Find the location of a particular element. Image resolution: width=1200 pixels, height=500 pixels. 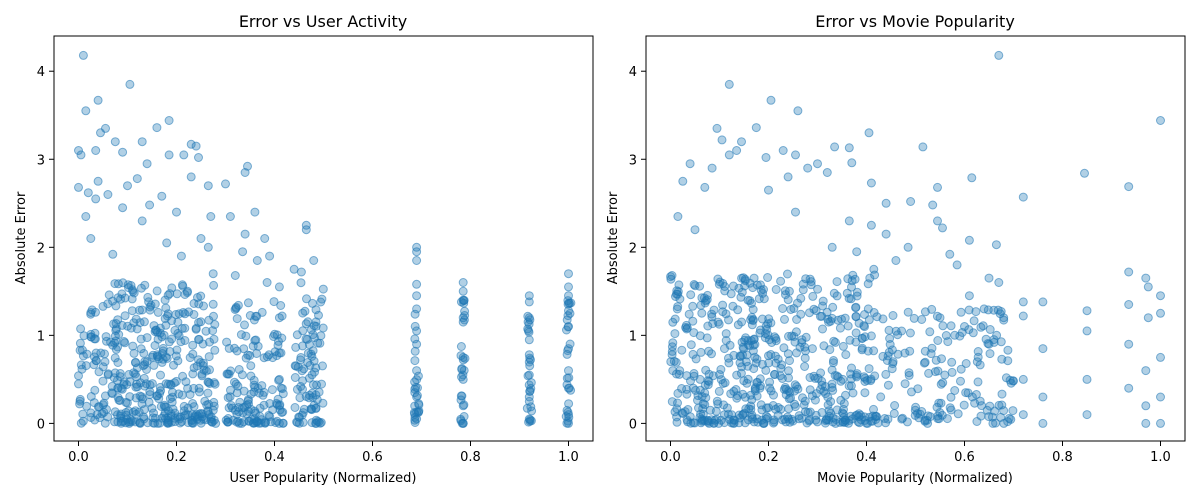

y-tick-label: 0 is located at coordinates (41, 424).